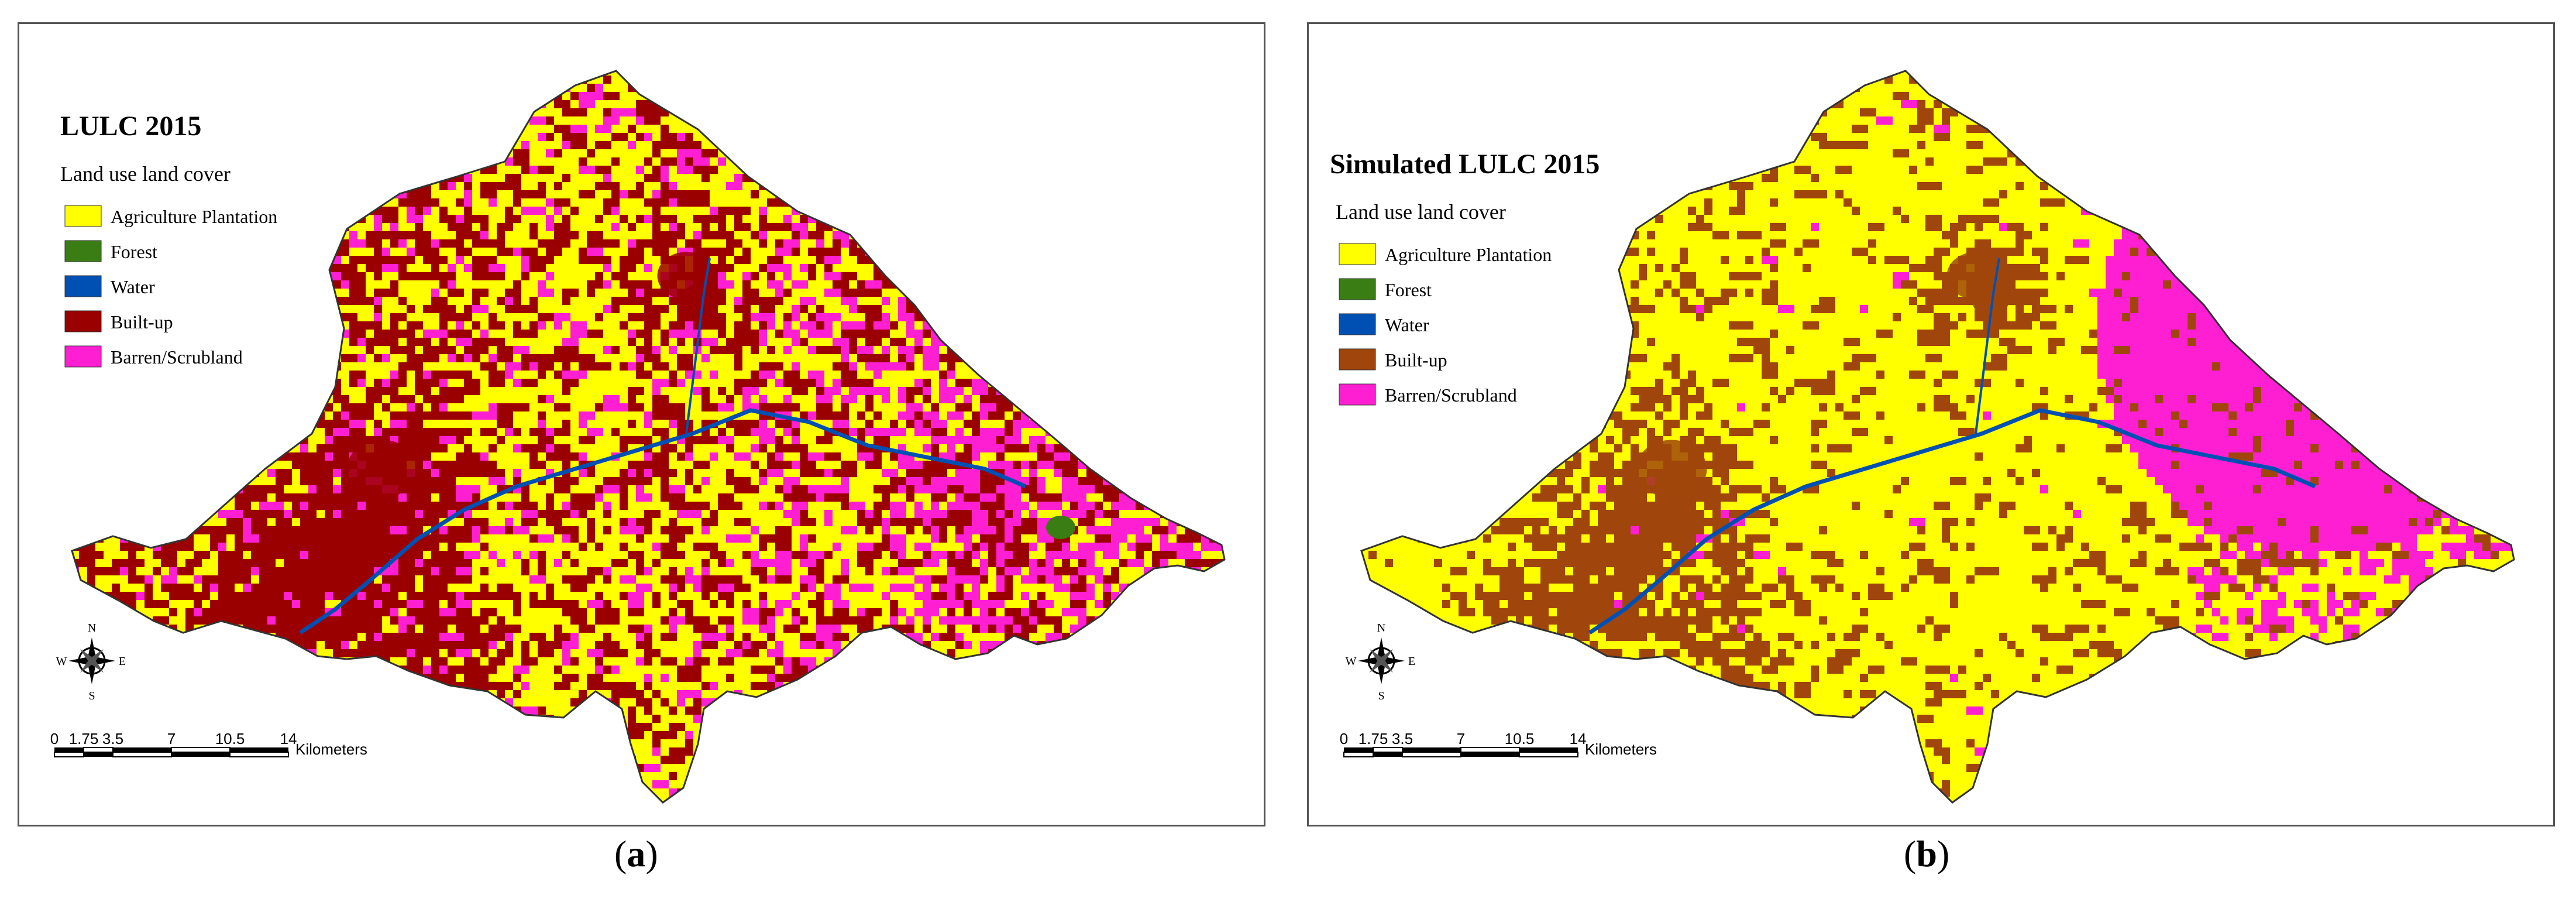  I want to click on caption-a: (a), so click(636, 853).